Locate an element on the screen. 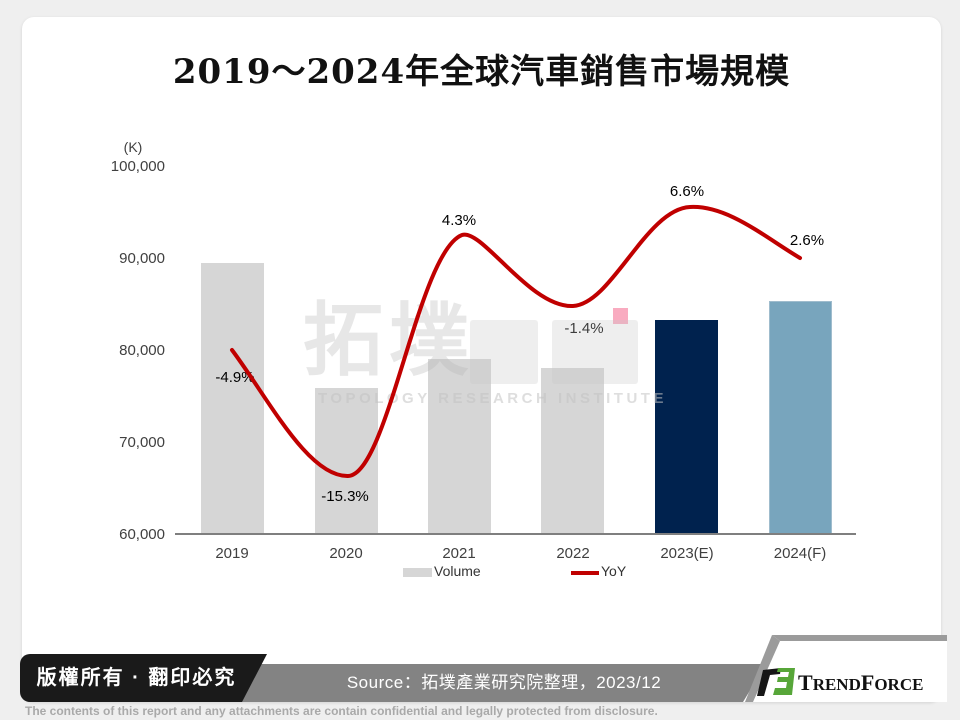 This screenshot has height=720, width=960. legend-yoy-label: YoY is located at coordinates (614, 571).